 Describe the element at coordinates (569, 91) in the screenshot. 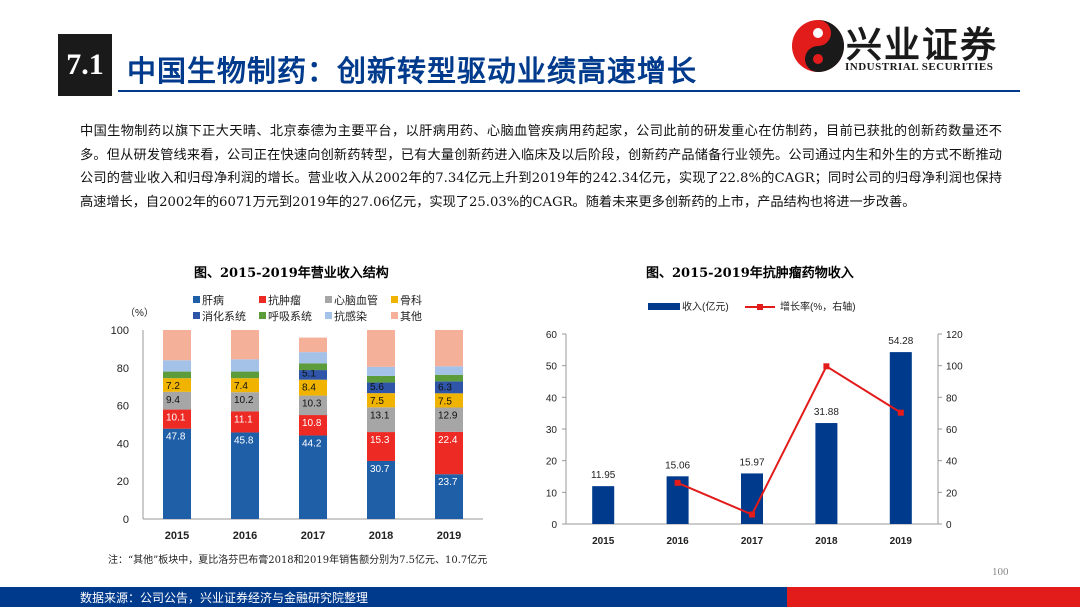

I see `header-divider` at that location.